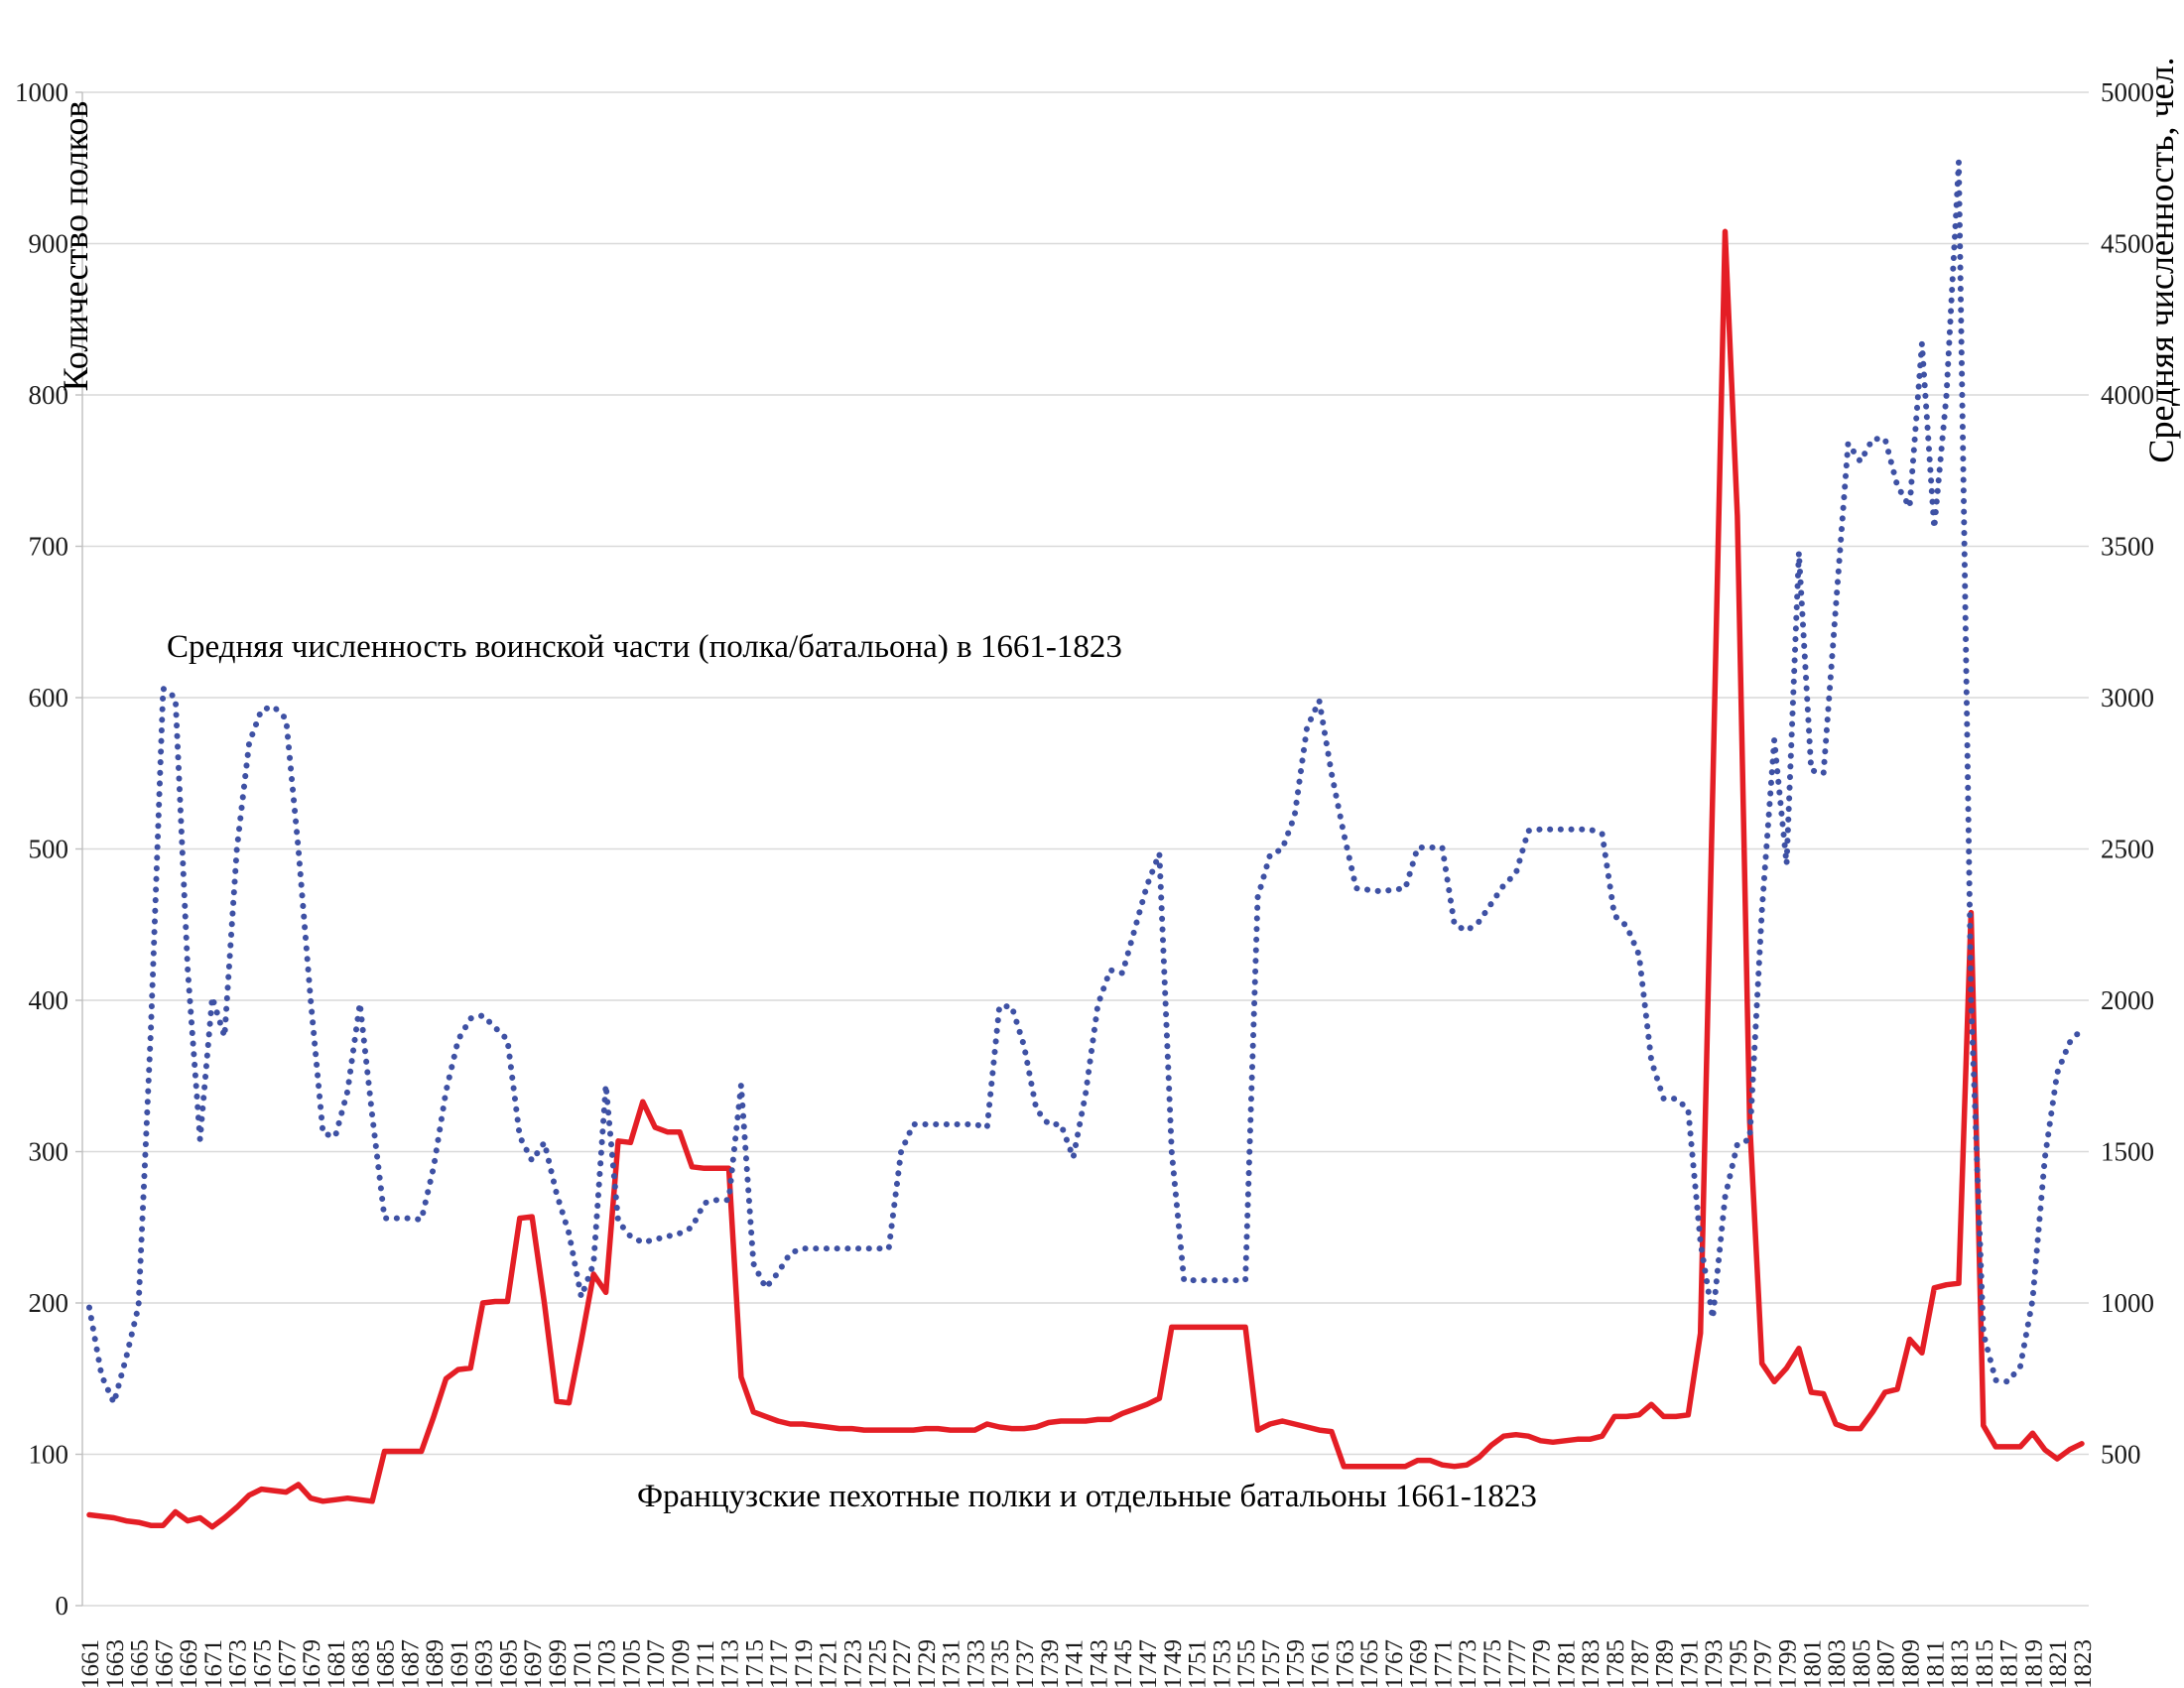 This screenshot has height=1688, width=2184. Describe the element at coordinates (952, 1663) in the screenshot. I see `x-axis-tick-label: 1731` at that location.